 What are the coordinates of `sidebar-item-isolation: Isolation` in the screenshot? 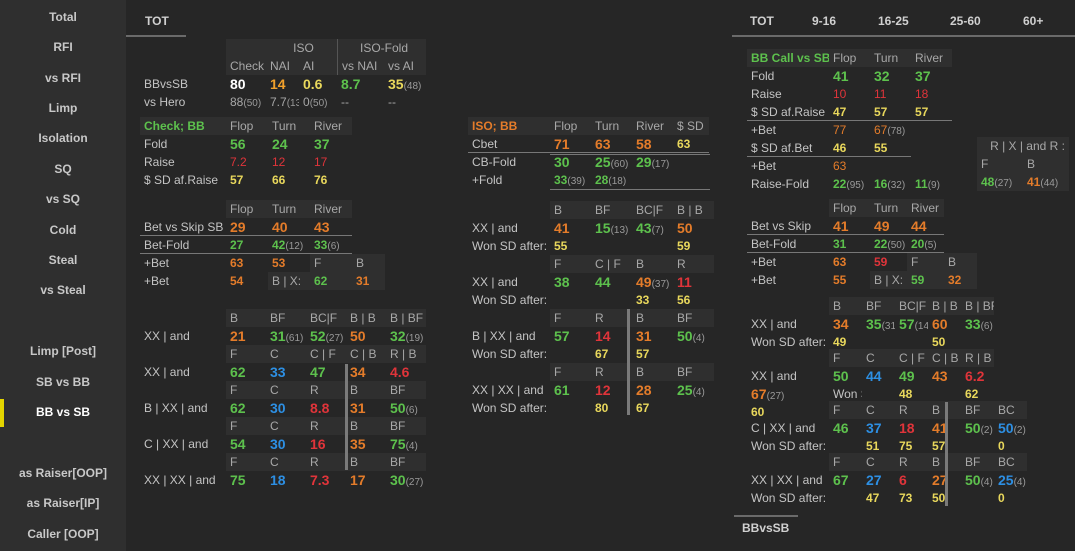 It's located at (63, 138).